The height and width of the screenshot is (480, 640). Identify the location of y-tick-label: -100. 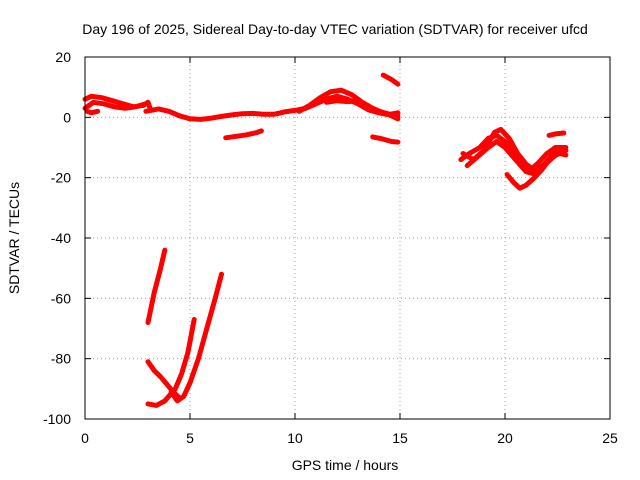
(57, 419).